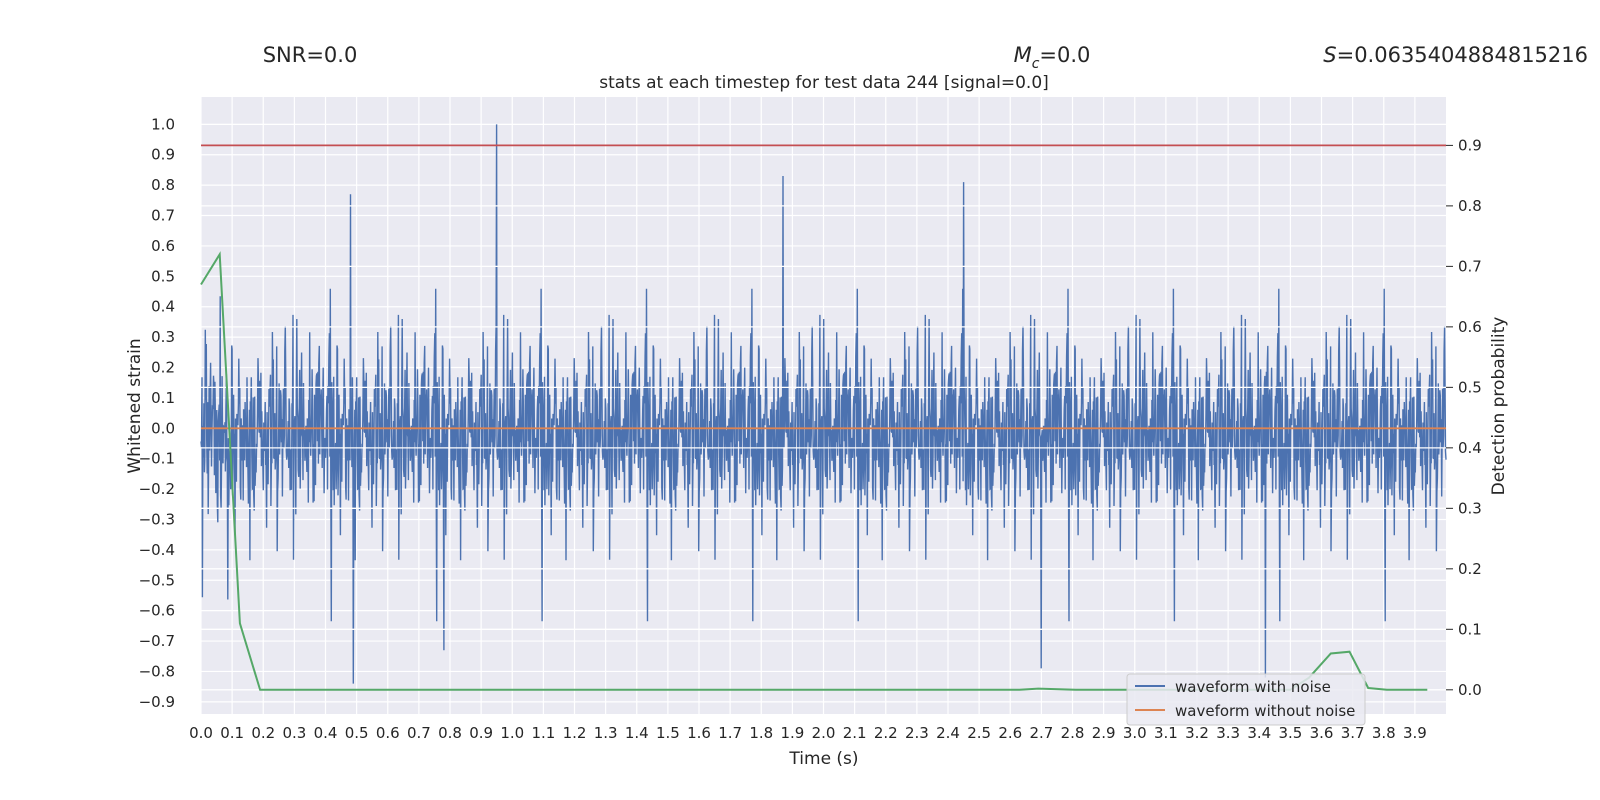 This screenshot has width=1600, height=800. I want to click on x-tick-label: 0.4, so click(326, 733).